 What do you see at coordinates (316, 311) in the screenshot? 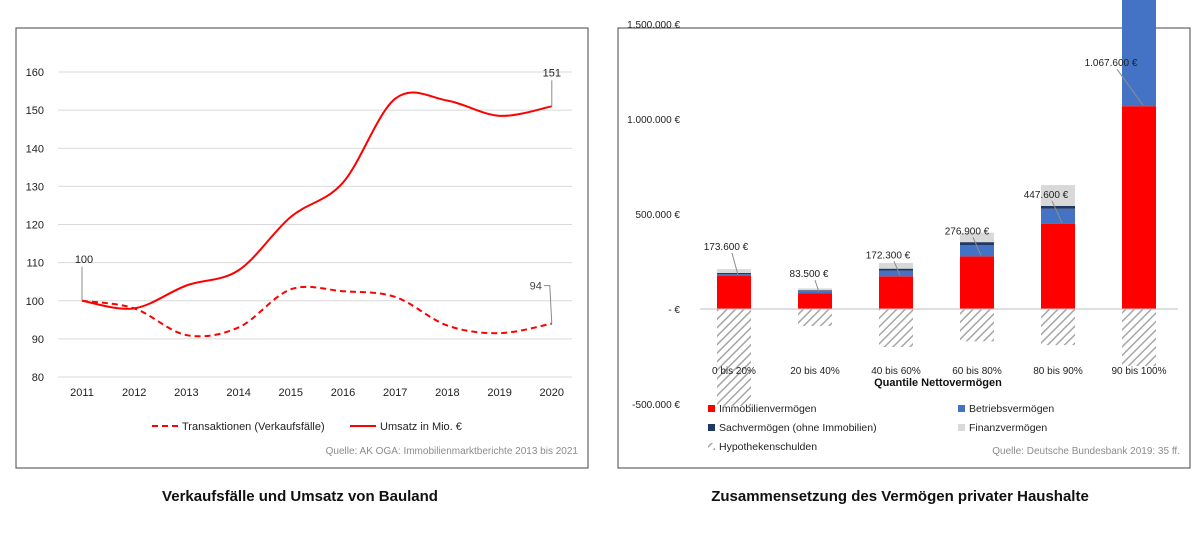
I see `transaktionen-series-line` at bounding box center [316, 311].